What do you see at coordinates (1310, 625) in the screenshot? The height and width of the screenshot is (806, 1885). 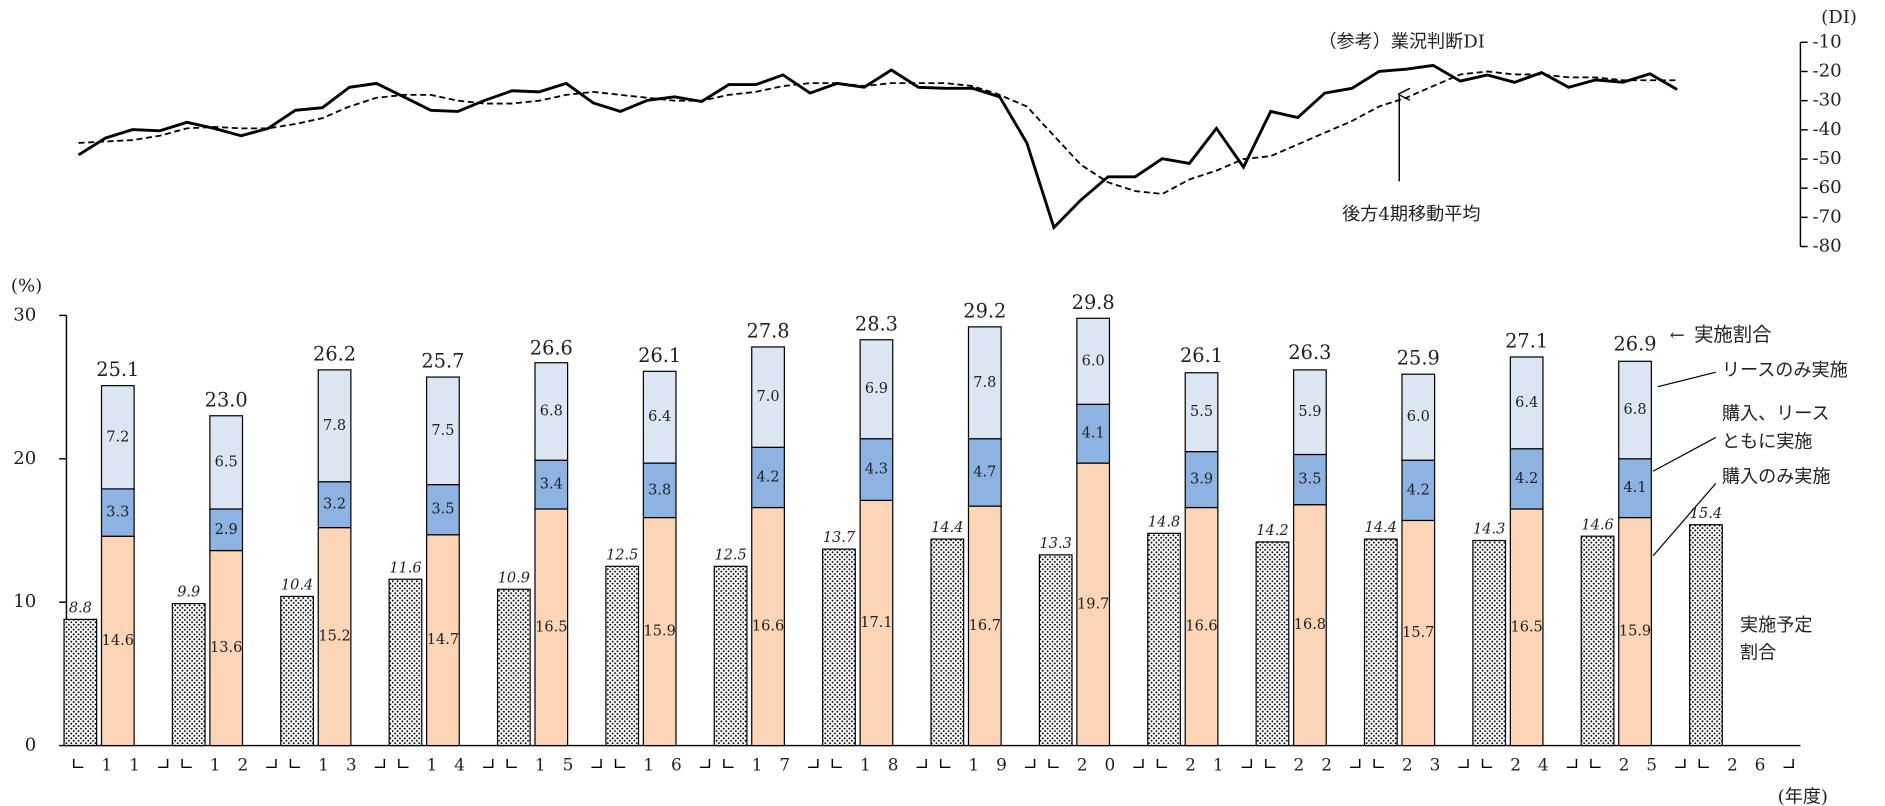 I see `value-label: 16.8` at bounding box center [1310, 625].